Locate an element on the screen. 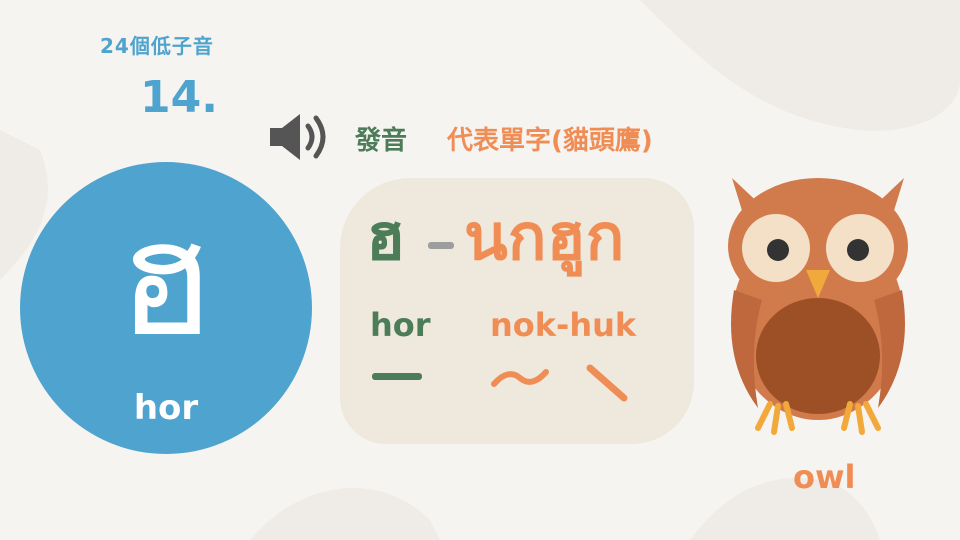 Image resolution: width=960 pixels, height=540 pixels. owl-caption: owl is located at coordinates (824, 477).